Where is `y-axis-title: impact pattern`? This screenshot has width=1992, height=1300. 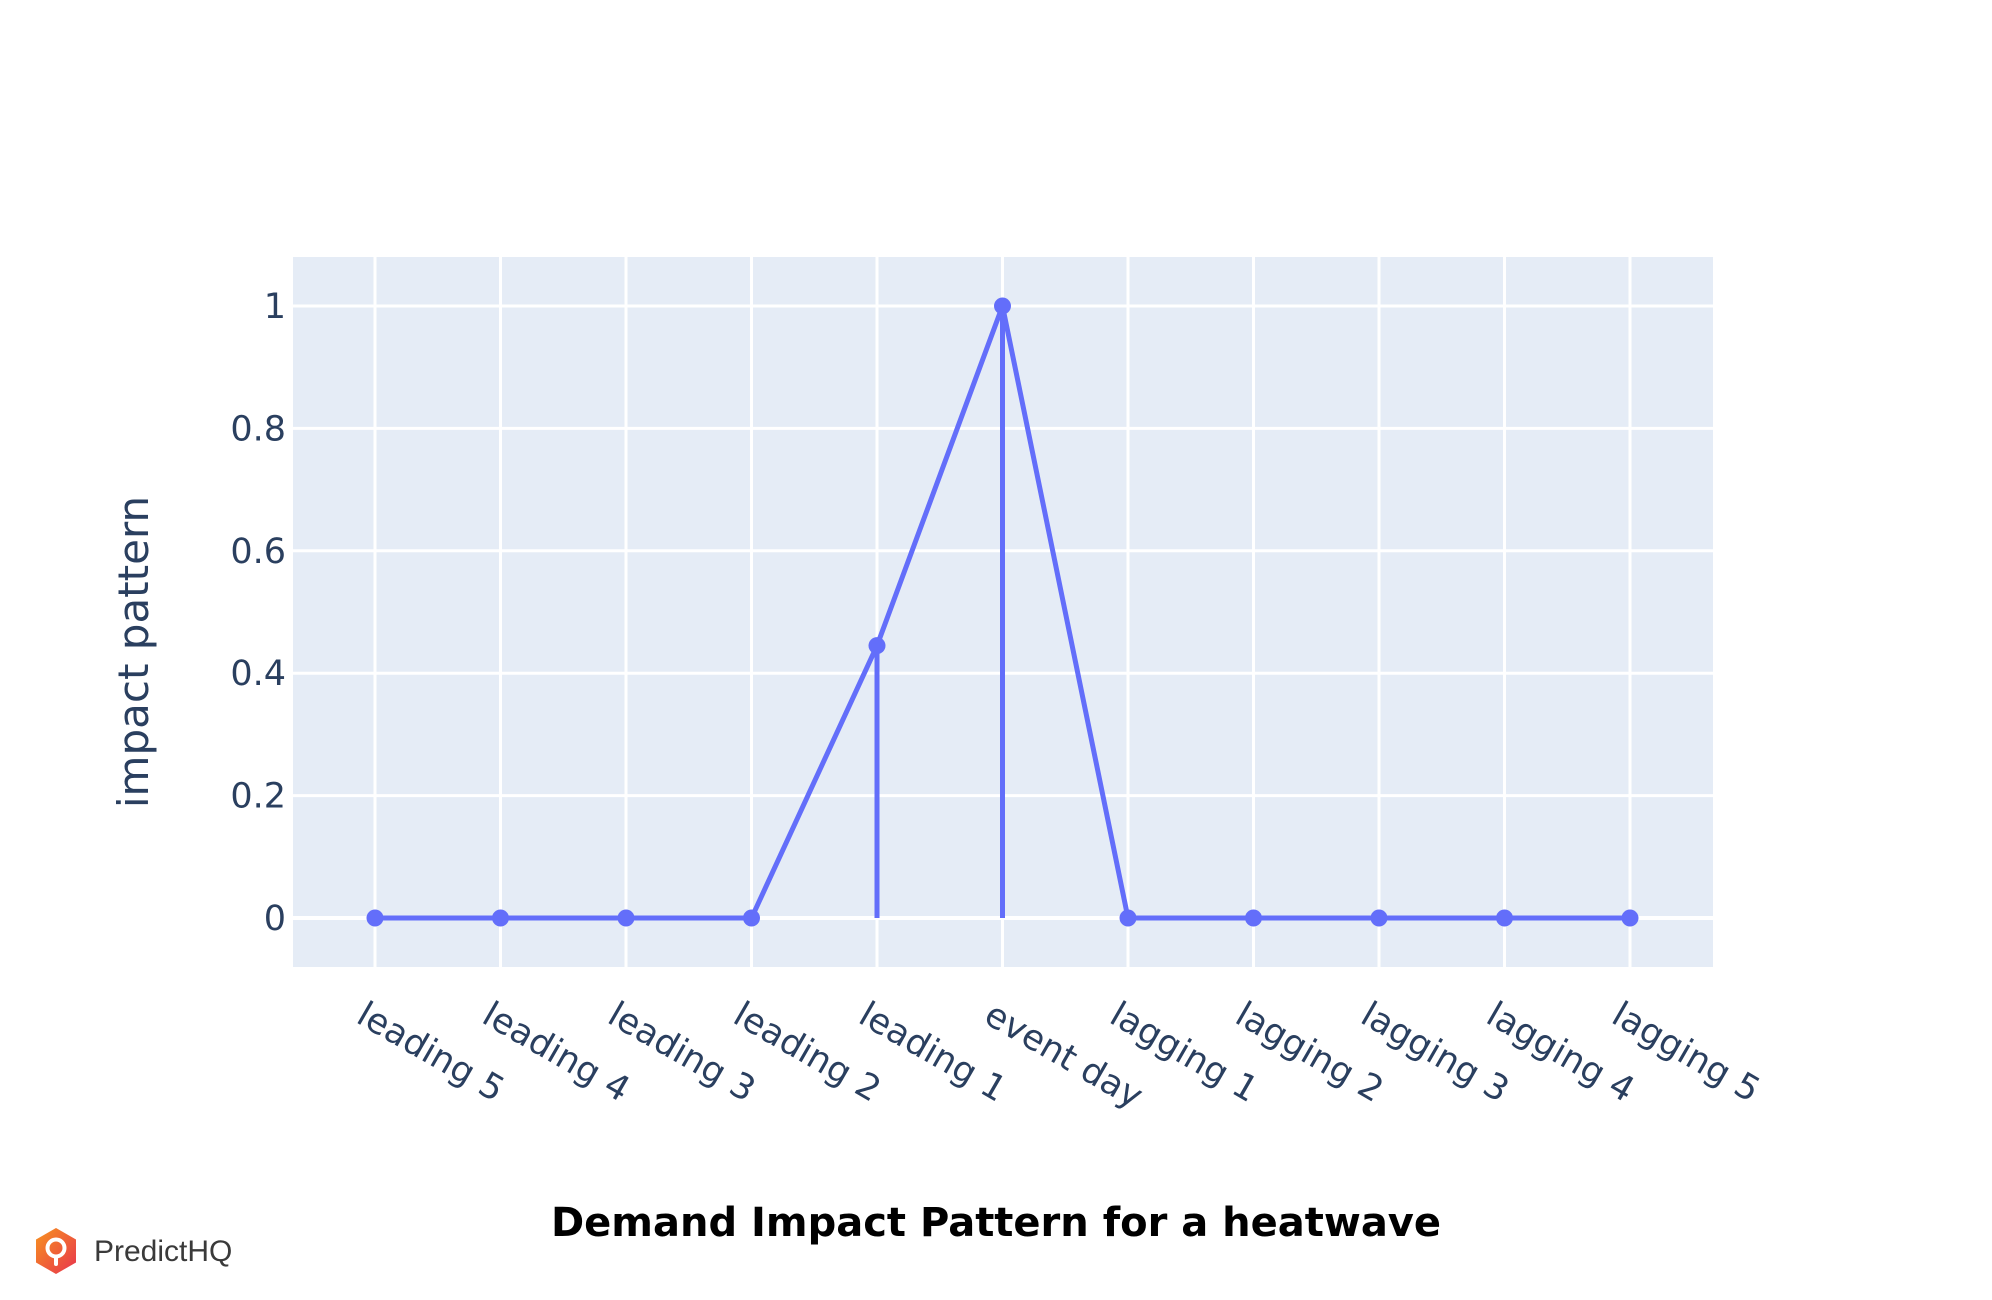
y-axis-title: impact pattern is located at coordinates (133, 652).